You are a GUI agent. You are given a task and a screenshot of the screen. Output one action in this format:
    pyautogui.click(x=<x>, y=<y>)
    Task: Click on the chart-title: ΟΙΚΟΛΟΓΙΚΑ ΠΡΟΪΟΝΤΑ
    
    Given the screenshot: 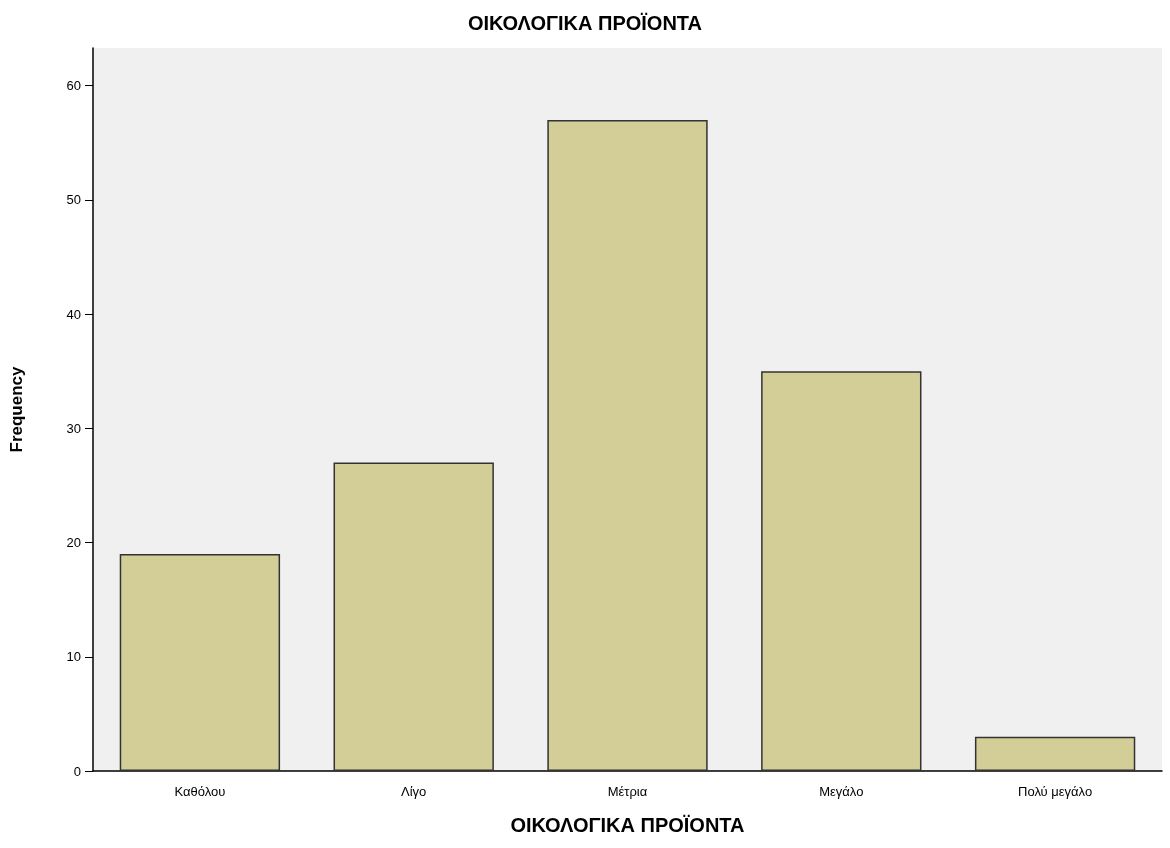 What is the action you would take?
    pyautogui.click(x=585, y=23)
    